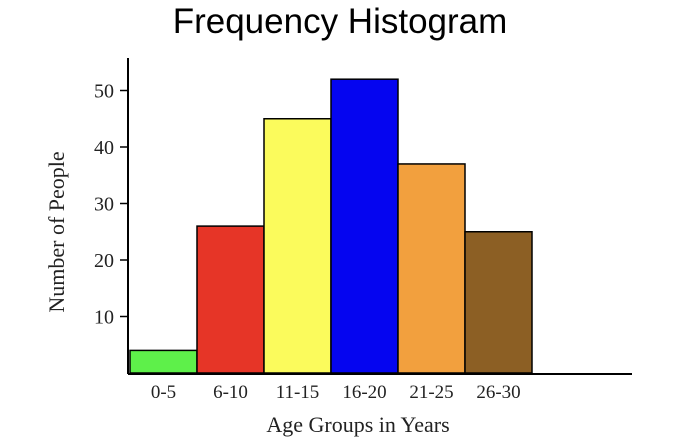 Image resolution: width=680 pixels, height=442 pixels. What do you see at coordinates (357, 424) in the screenshot?
I see `x-axis-label: Age Groups in Years` at bounding box center [357, 424].